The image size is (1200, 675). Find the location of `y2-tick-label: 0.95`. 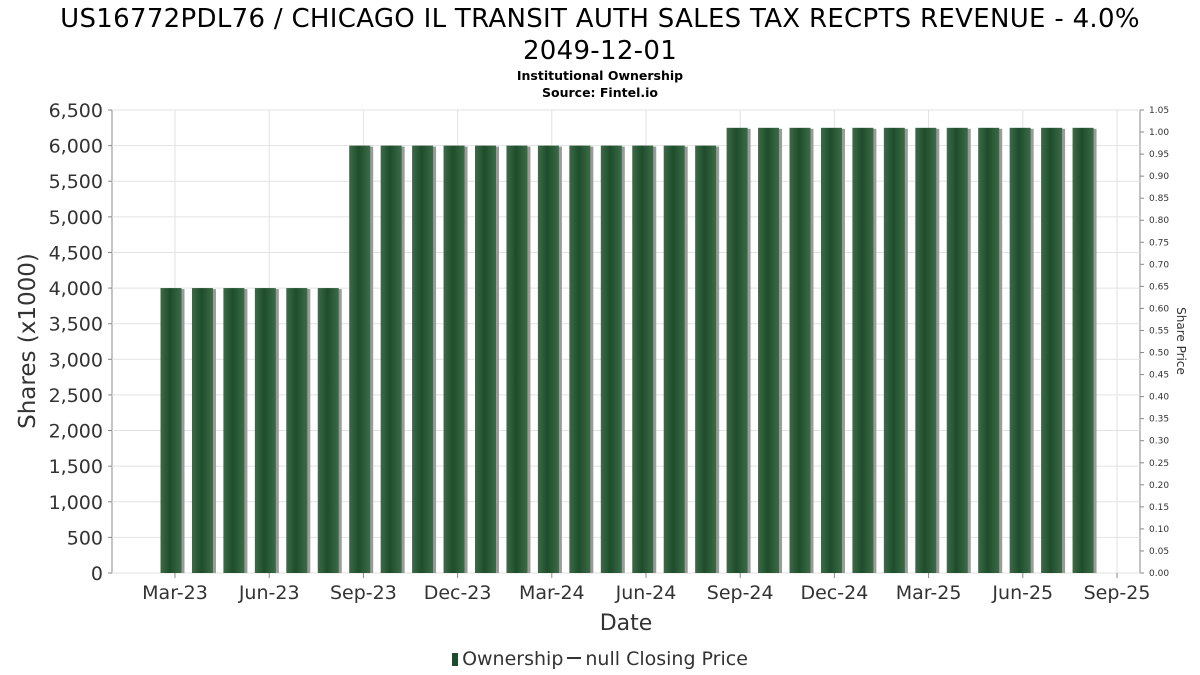

y2-tick-label: 0.95 is located at coordinates (1159, 155).